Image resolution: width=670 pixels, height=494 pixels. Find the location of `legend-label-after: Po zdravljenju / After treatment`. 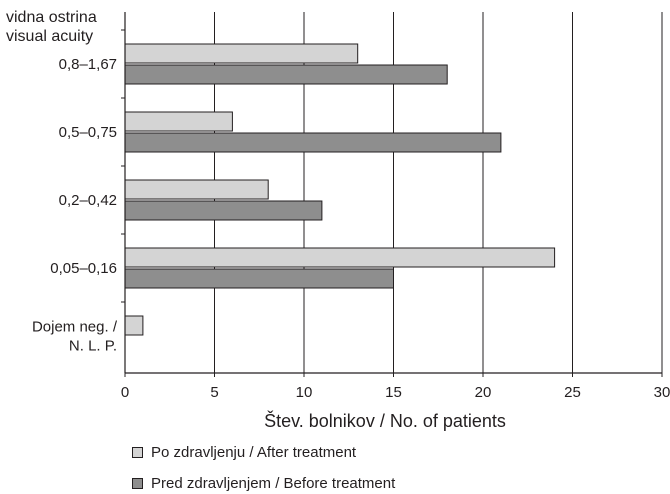

legend-label-after: Po zdravljenju / After treatment is located at coordinates (254, 452).